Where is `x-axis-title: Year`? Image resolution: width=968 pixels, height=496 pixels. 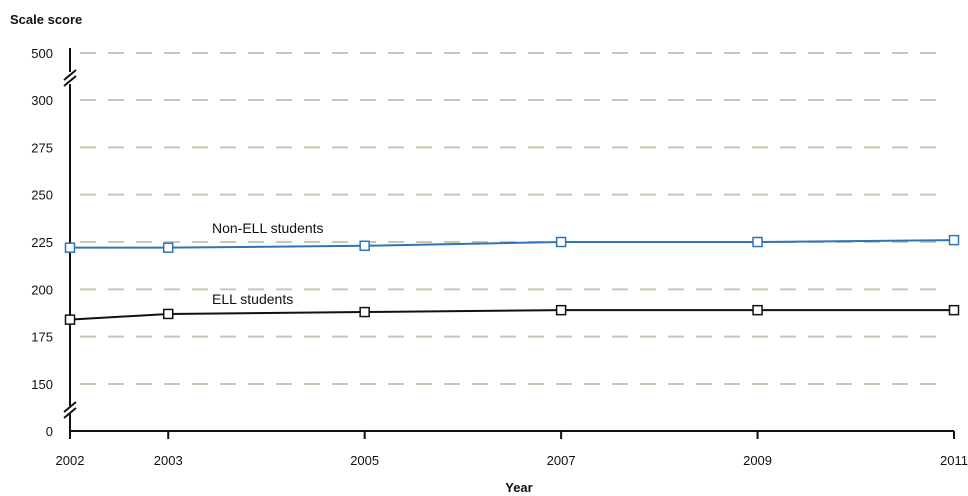 x-axis-title: Year is located at coordinates (518, 487).